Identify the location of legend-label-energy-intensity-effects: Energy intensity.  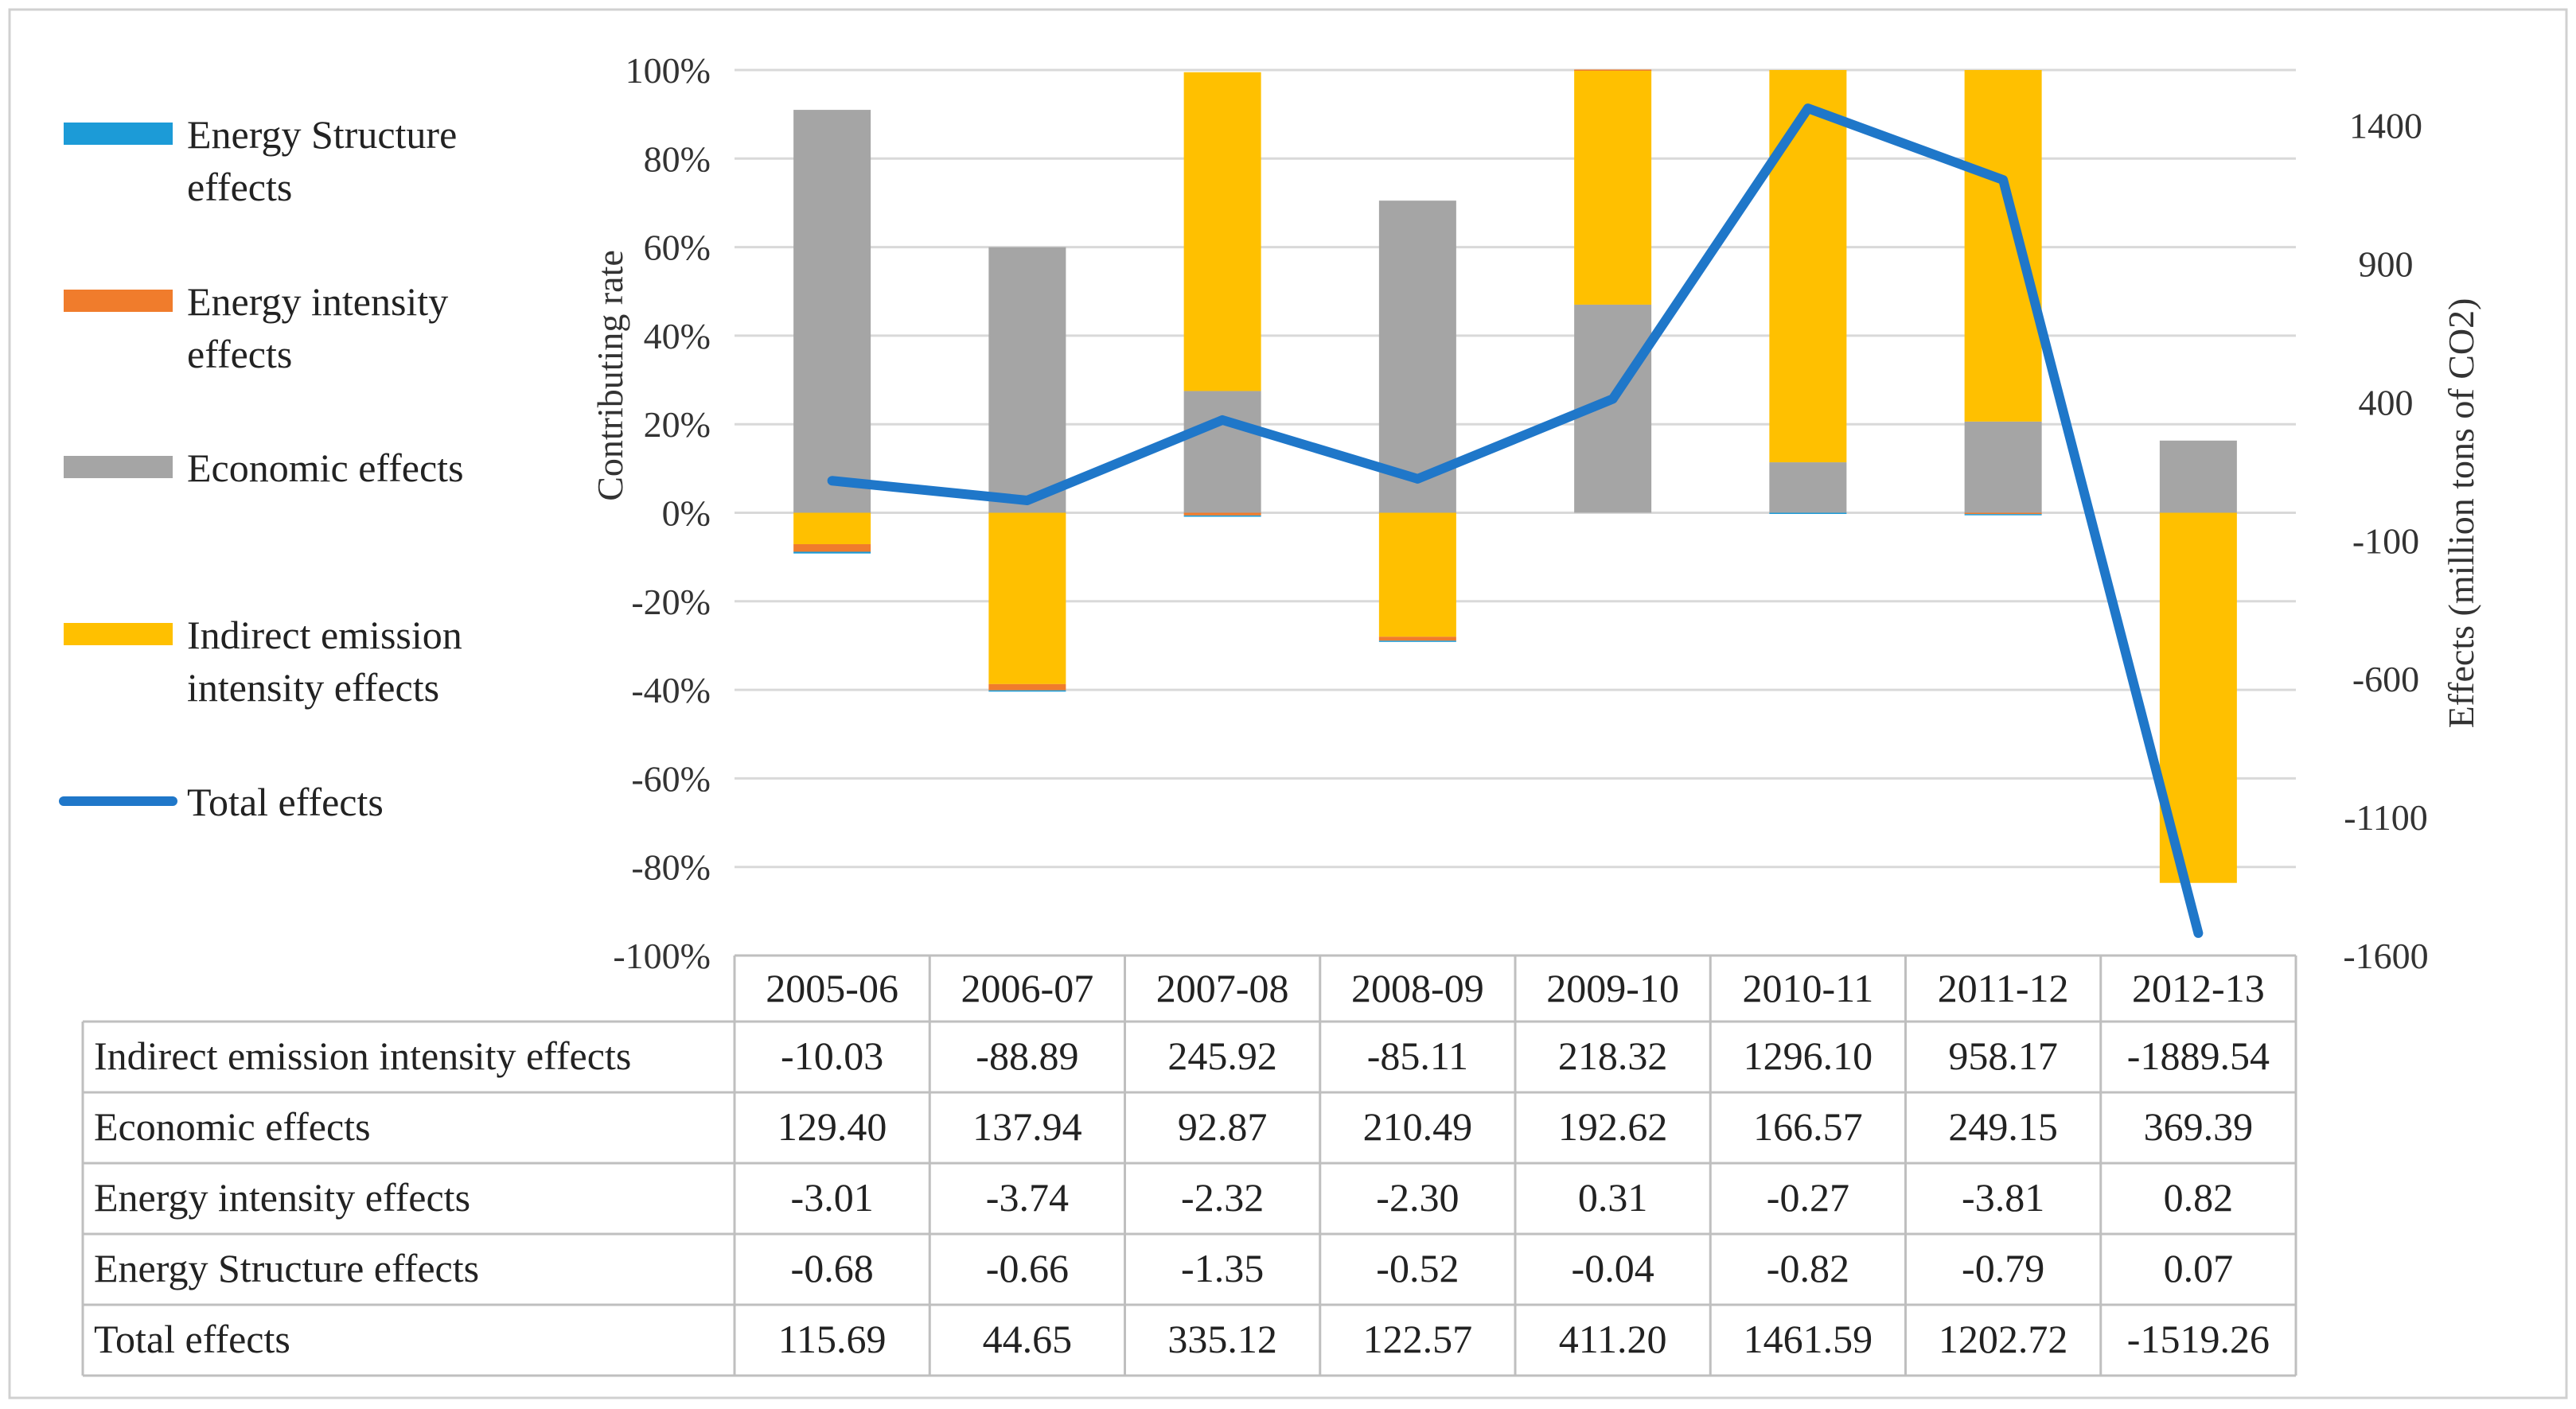
(317, 301).